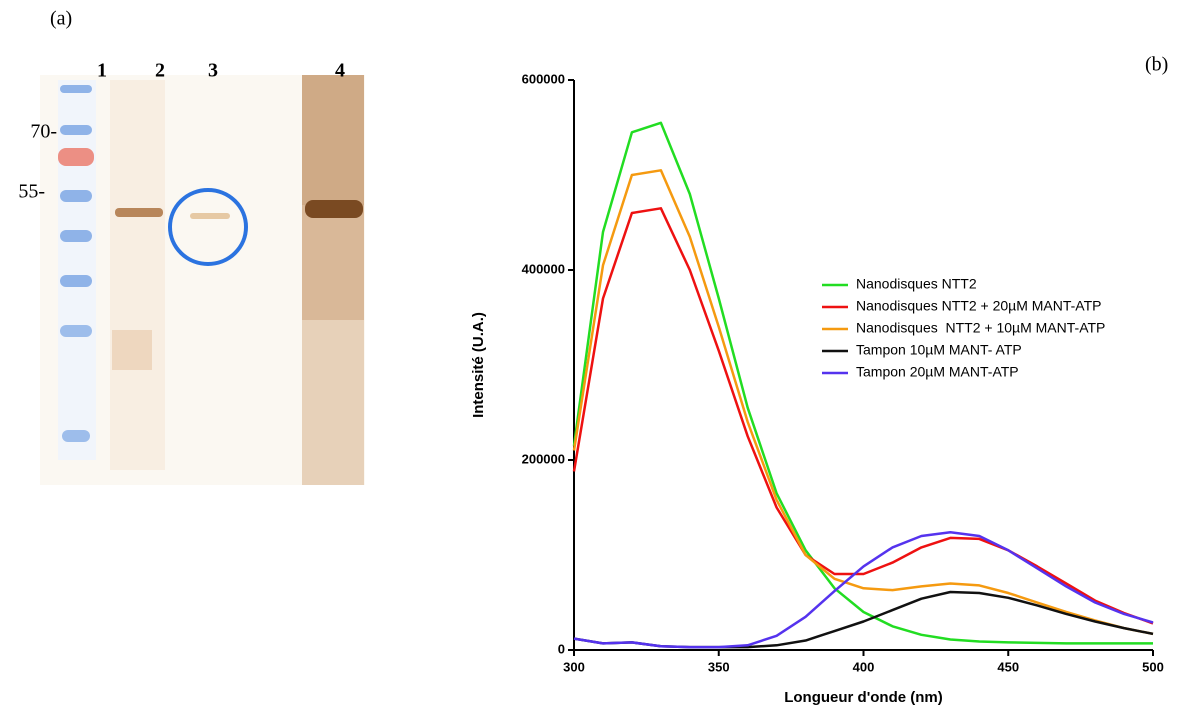 Image resolution: width=1199 pixels, height=714 pixels. Describe the element at coordinates (208, 227) in the screenshot. I see `circle-highlight` at that location.